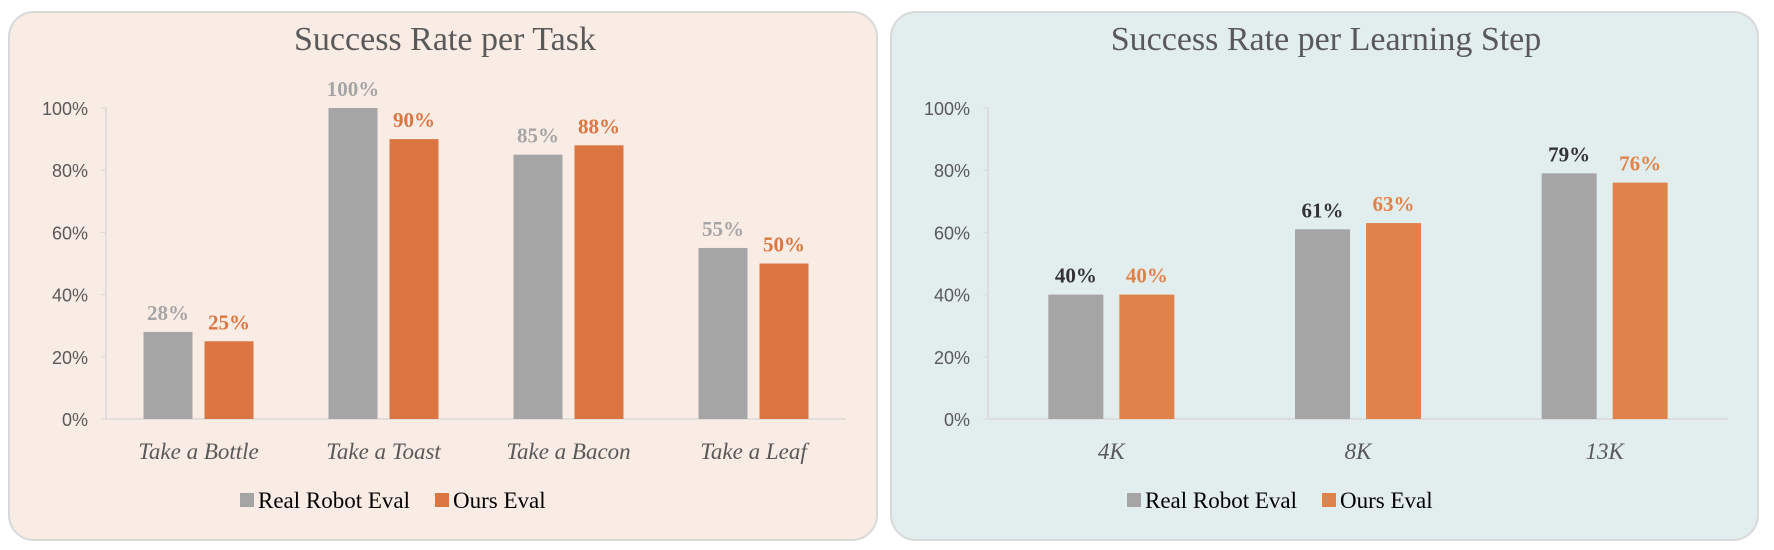  I want to click on x-tick-label: Take a Bacon, so click(568, 451).